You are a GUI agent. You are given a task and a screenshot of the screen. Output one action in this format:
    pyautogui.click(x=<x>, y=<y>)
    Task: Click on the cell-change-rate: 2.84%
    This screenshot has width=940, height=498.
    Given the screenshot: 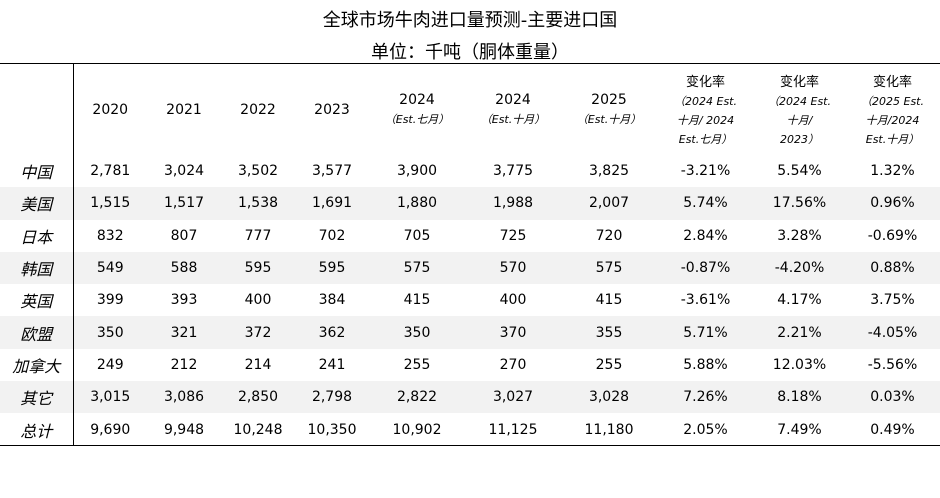 What is the action you would take?
    pyautogui.click(x=705, y=235)
    